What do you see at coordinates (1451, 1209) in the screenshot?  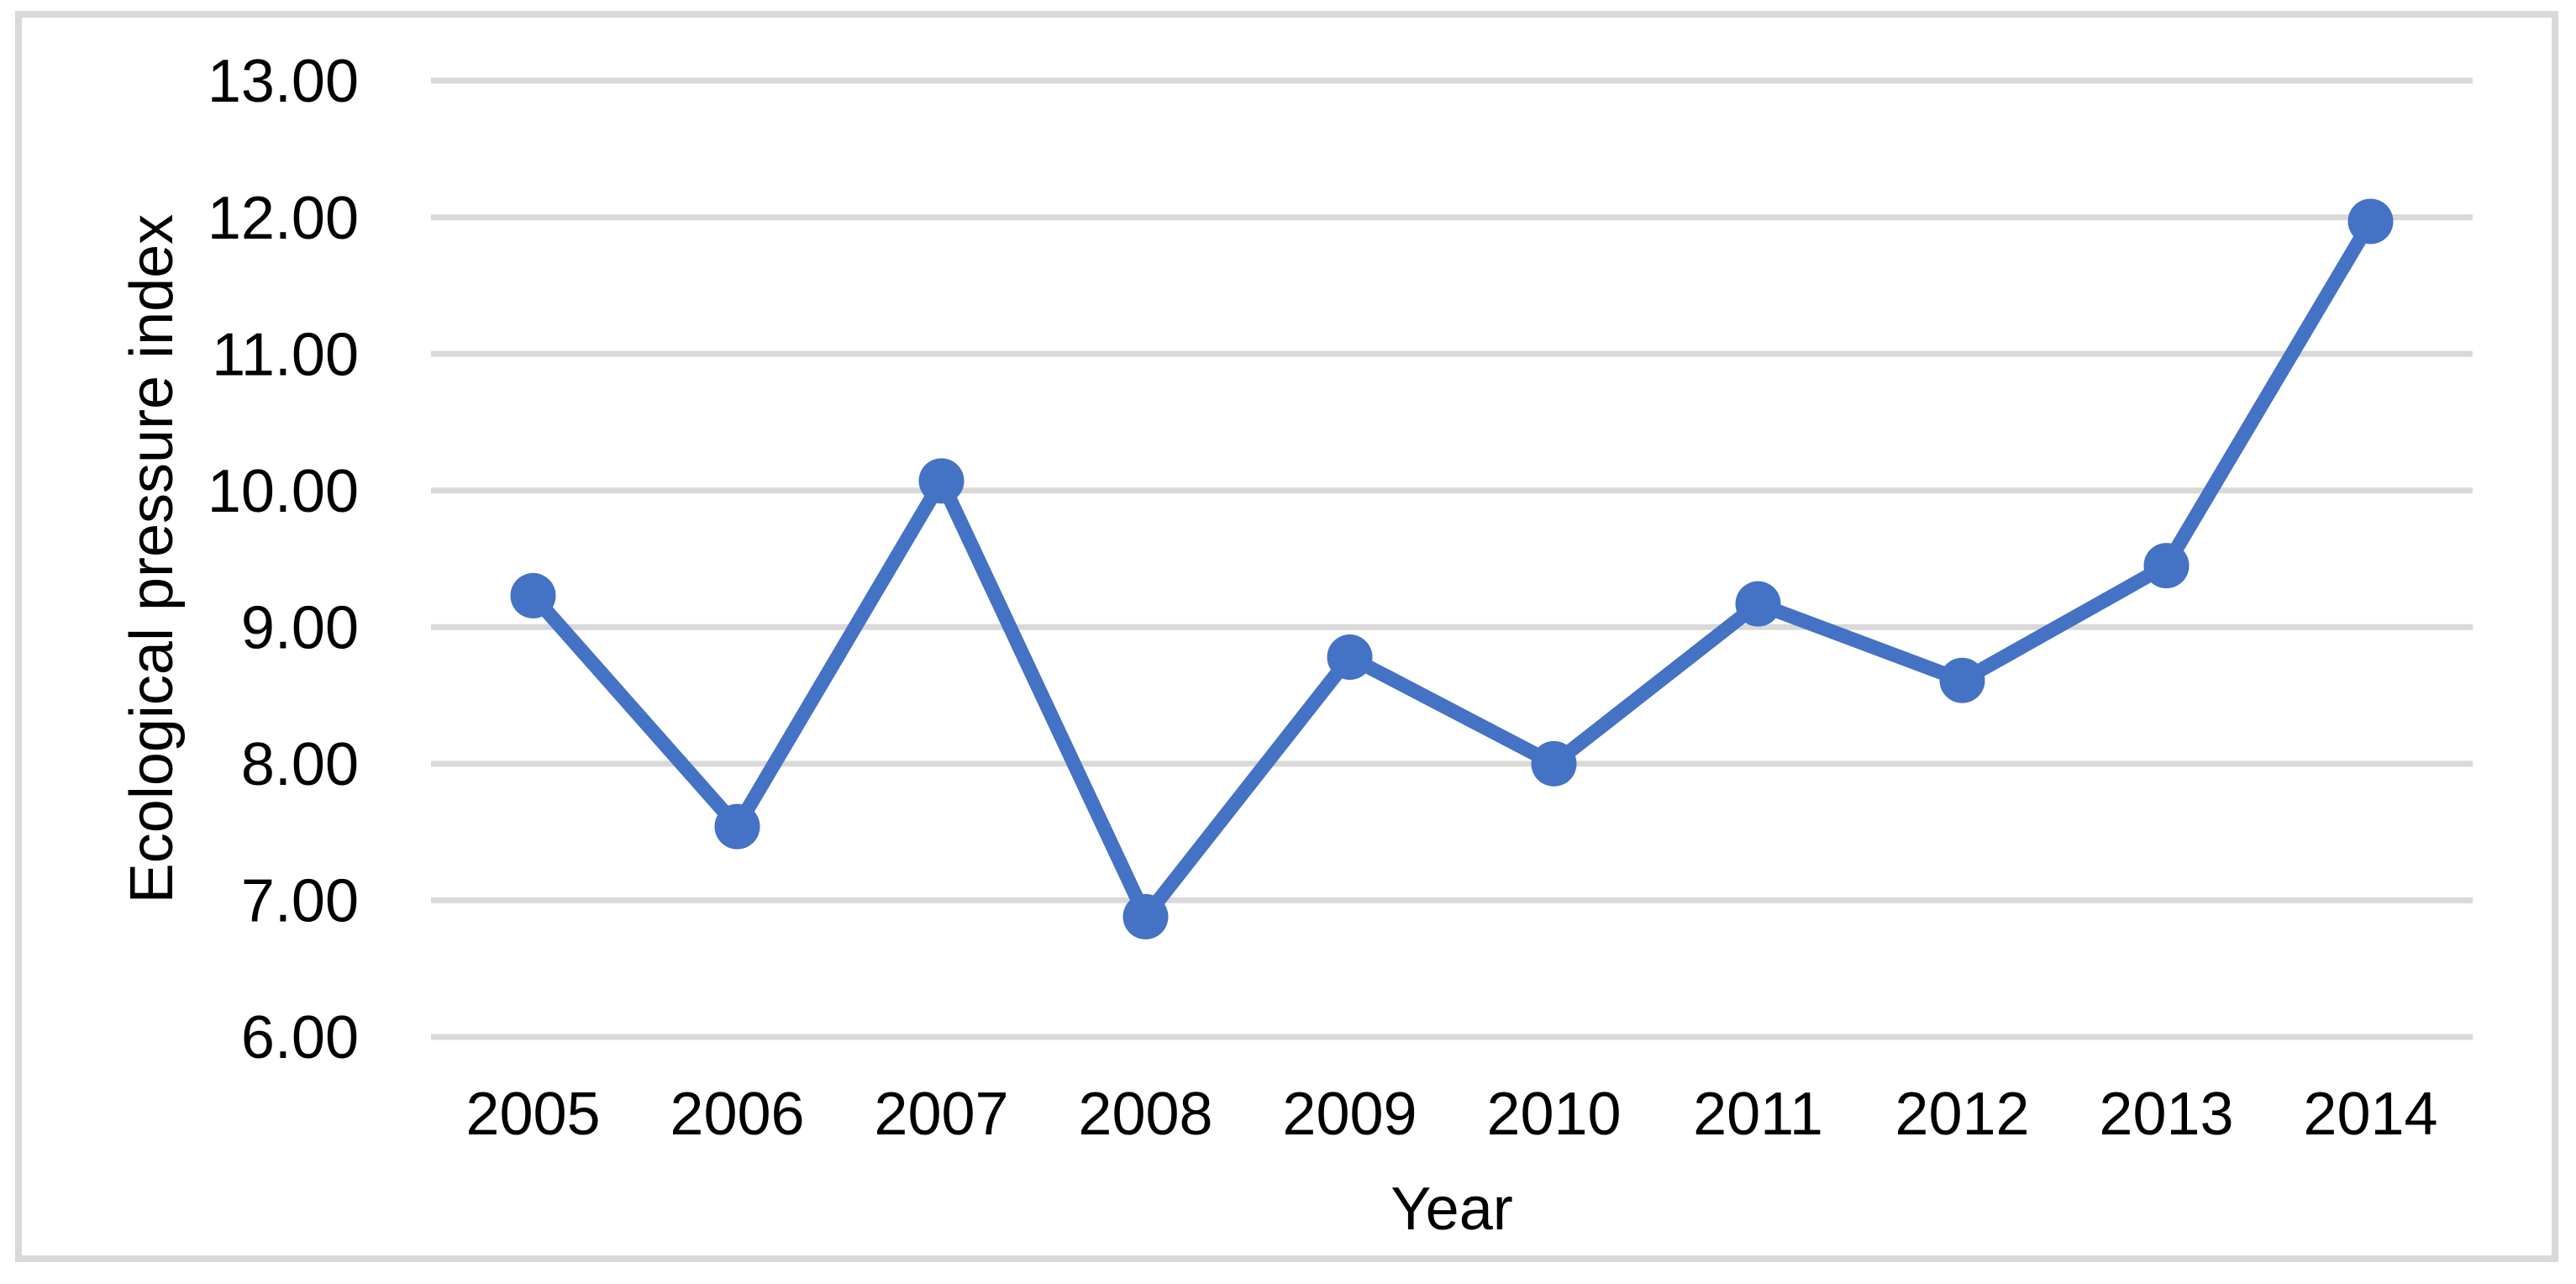 I see `x-axis-title: Year` at bounding box center [1451, 1209].